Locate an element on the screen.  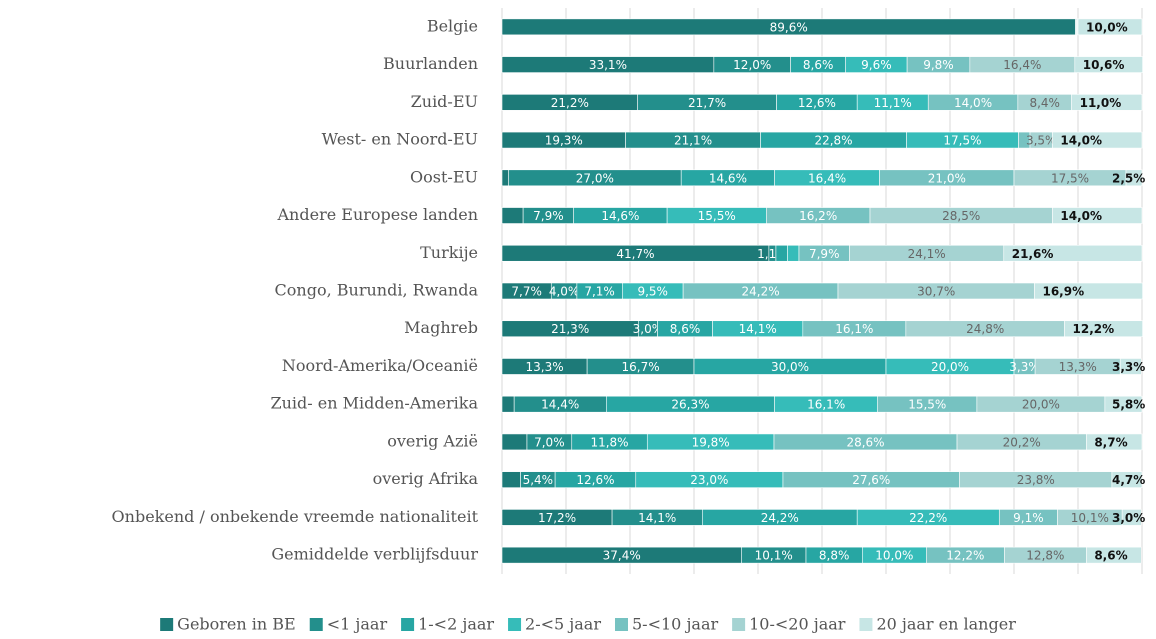
value-label: 9,8% is located at coordinates (938, 65).